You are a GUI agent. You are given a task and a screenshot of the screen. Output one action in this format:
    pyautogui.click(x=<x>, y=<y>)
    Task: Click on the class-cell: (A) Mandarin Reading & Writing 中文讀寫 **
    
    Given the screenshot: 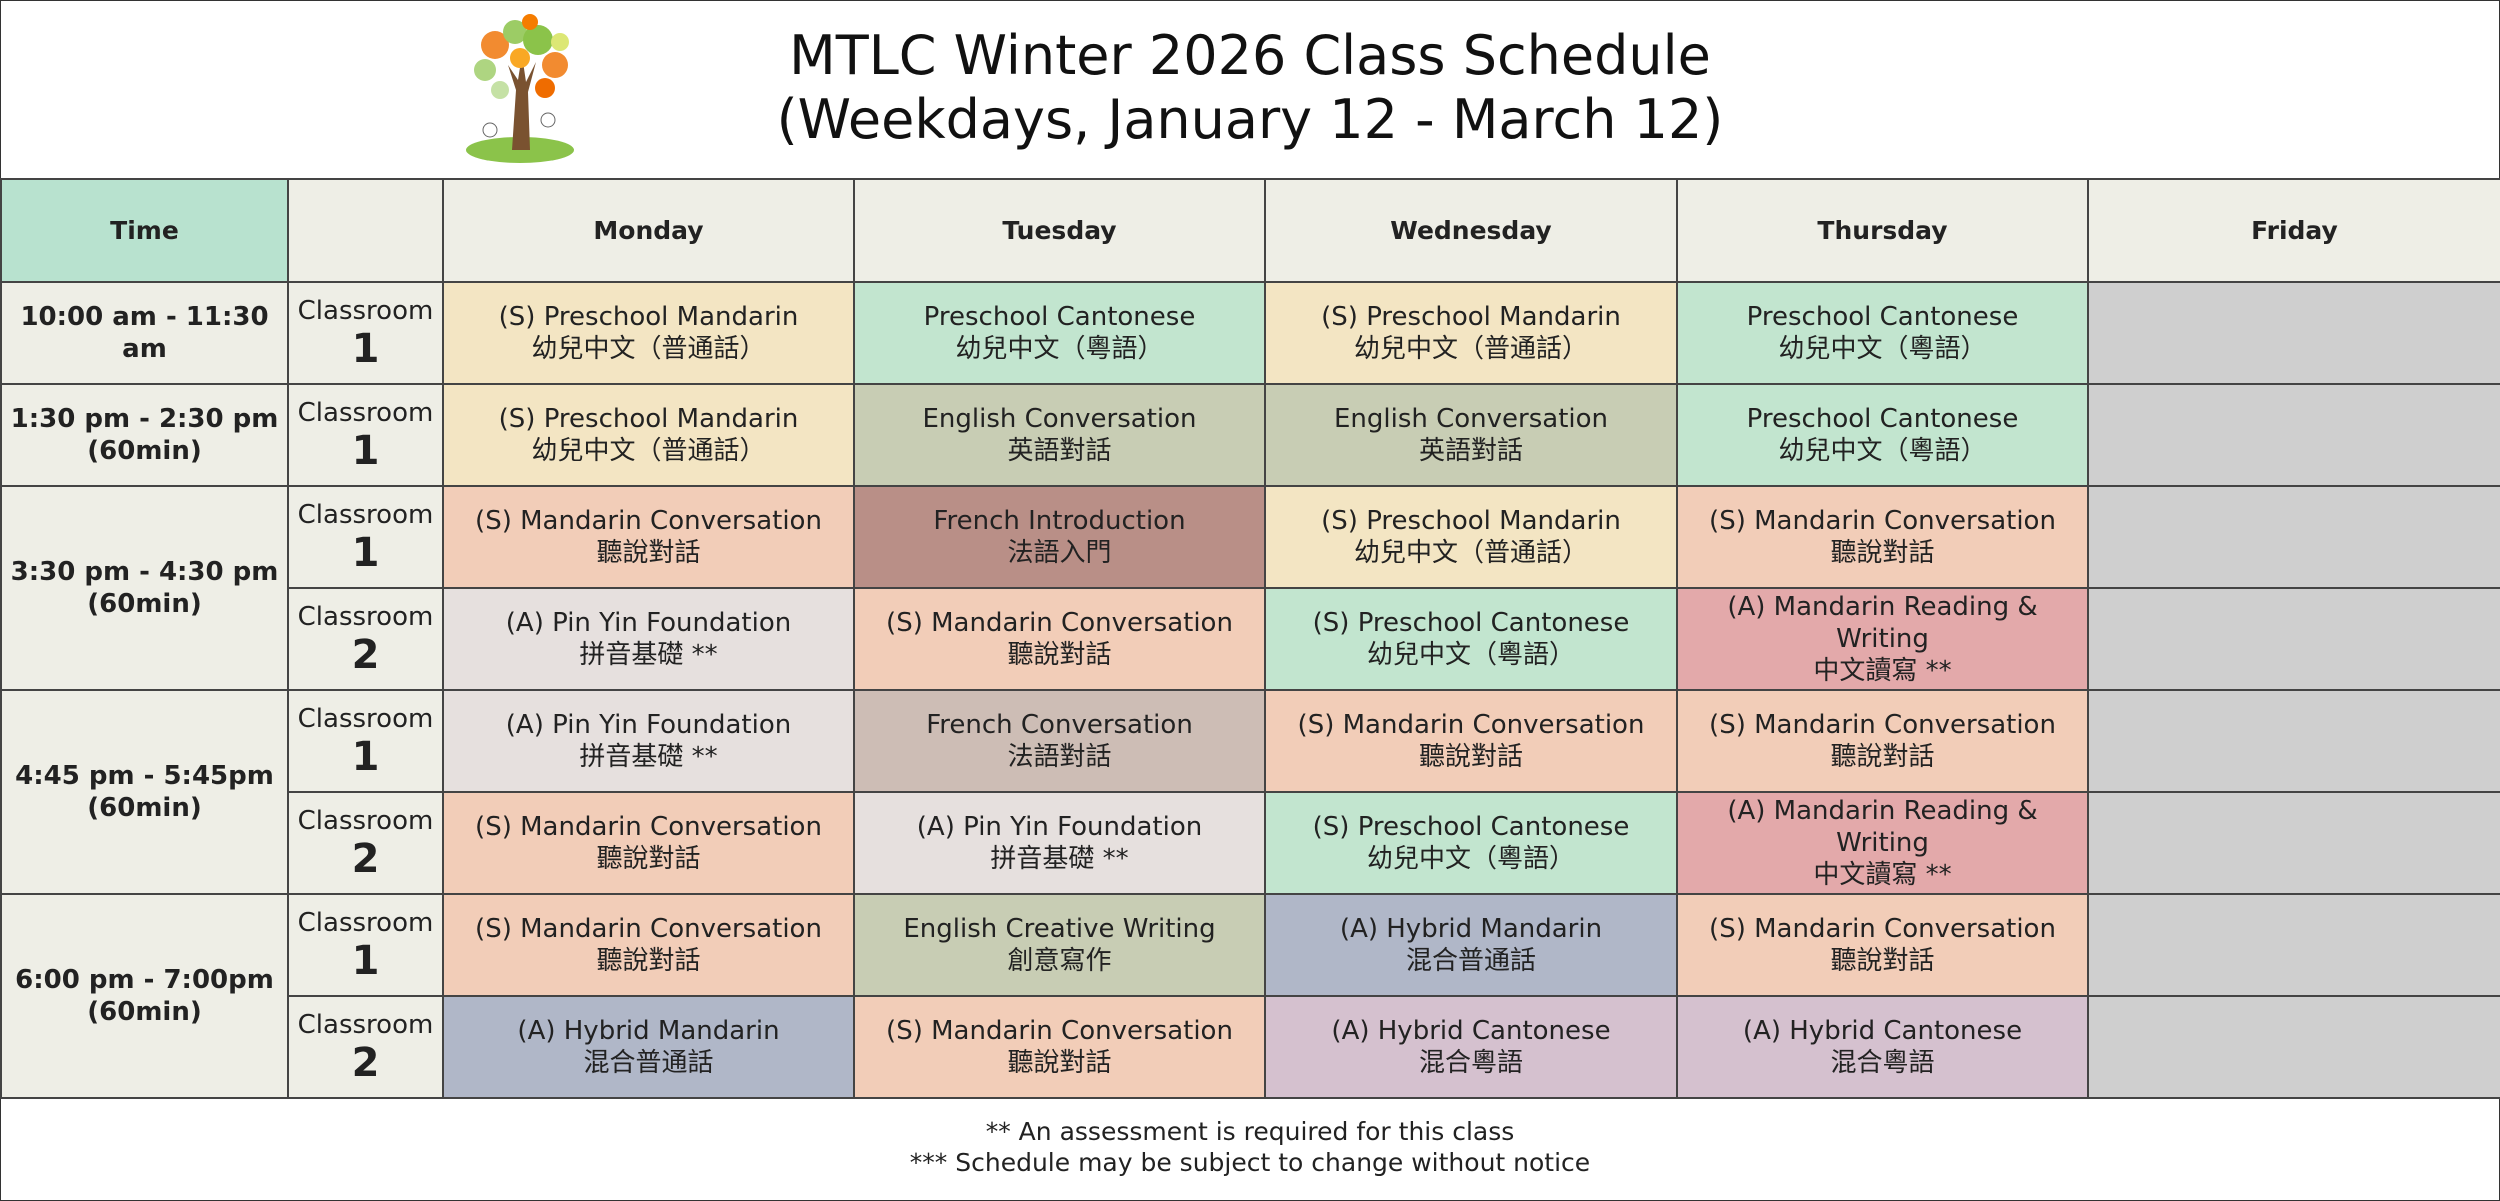 What is the action you would take?
    pyautogui.click(x=1882, y=843)
    